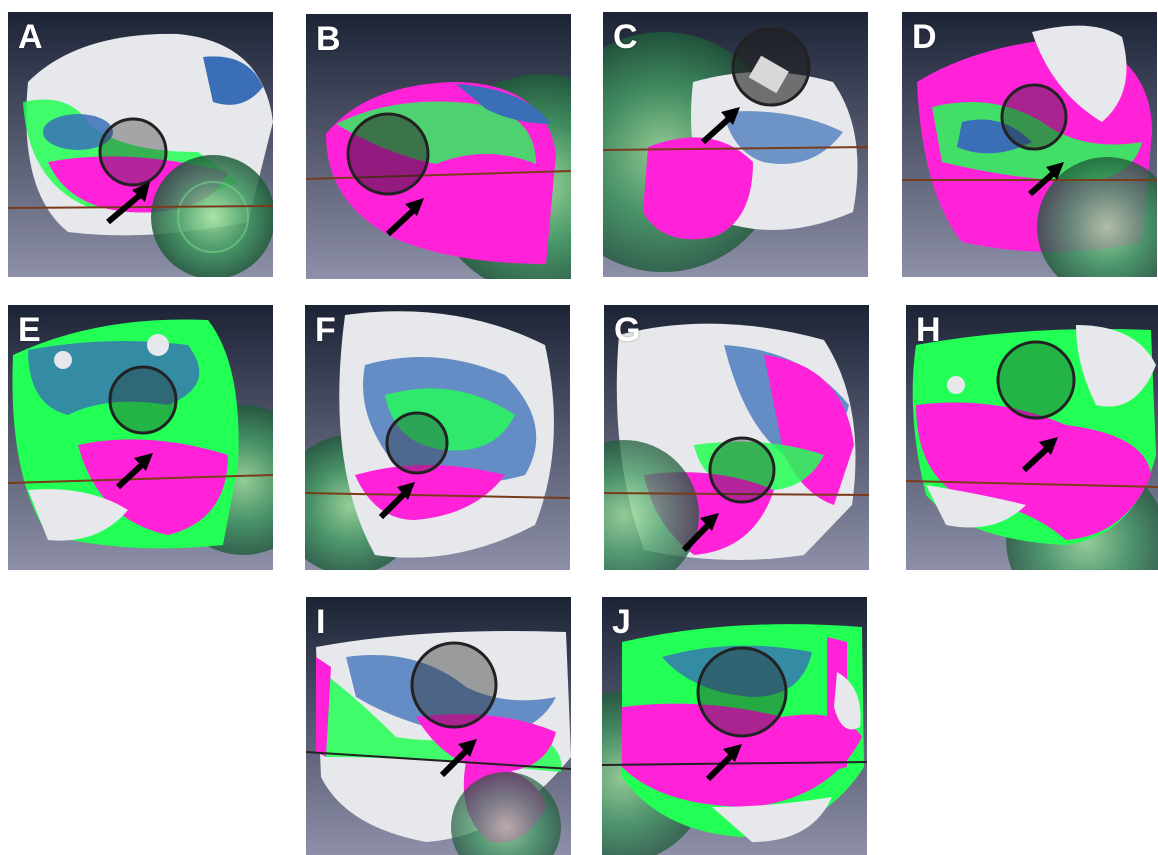  Describe the element at coordinates (328, 39) in the screenshot. I see `panel-label: B` at that location.